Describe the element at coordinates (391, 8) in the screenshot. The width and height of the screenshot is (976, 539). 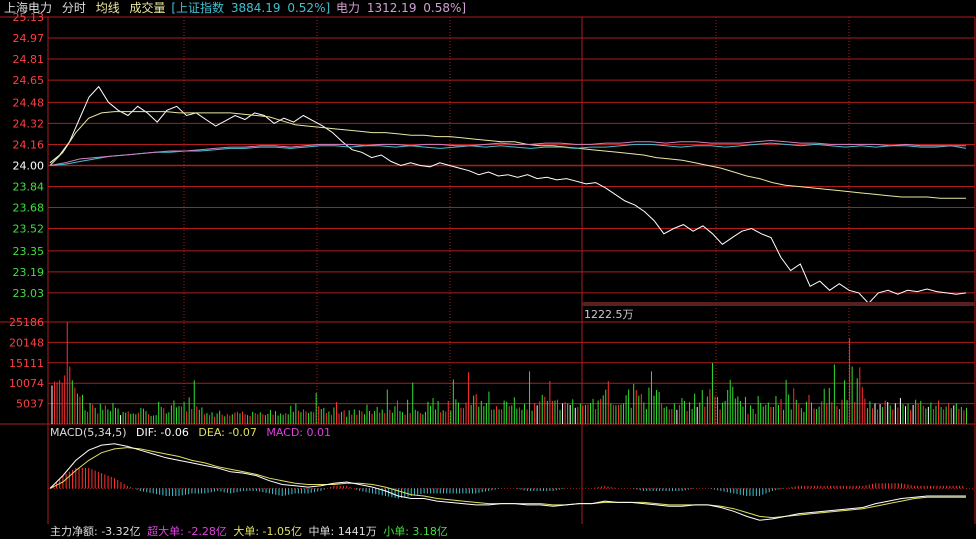
I see `sector-value: 1312.19` at that location.